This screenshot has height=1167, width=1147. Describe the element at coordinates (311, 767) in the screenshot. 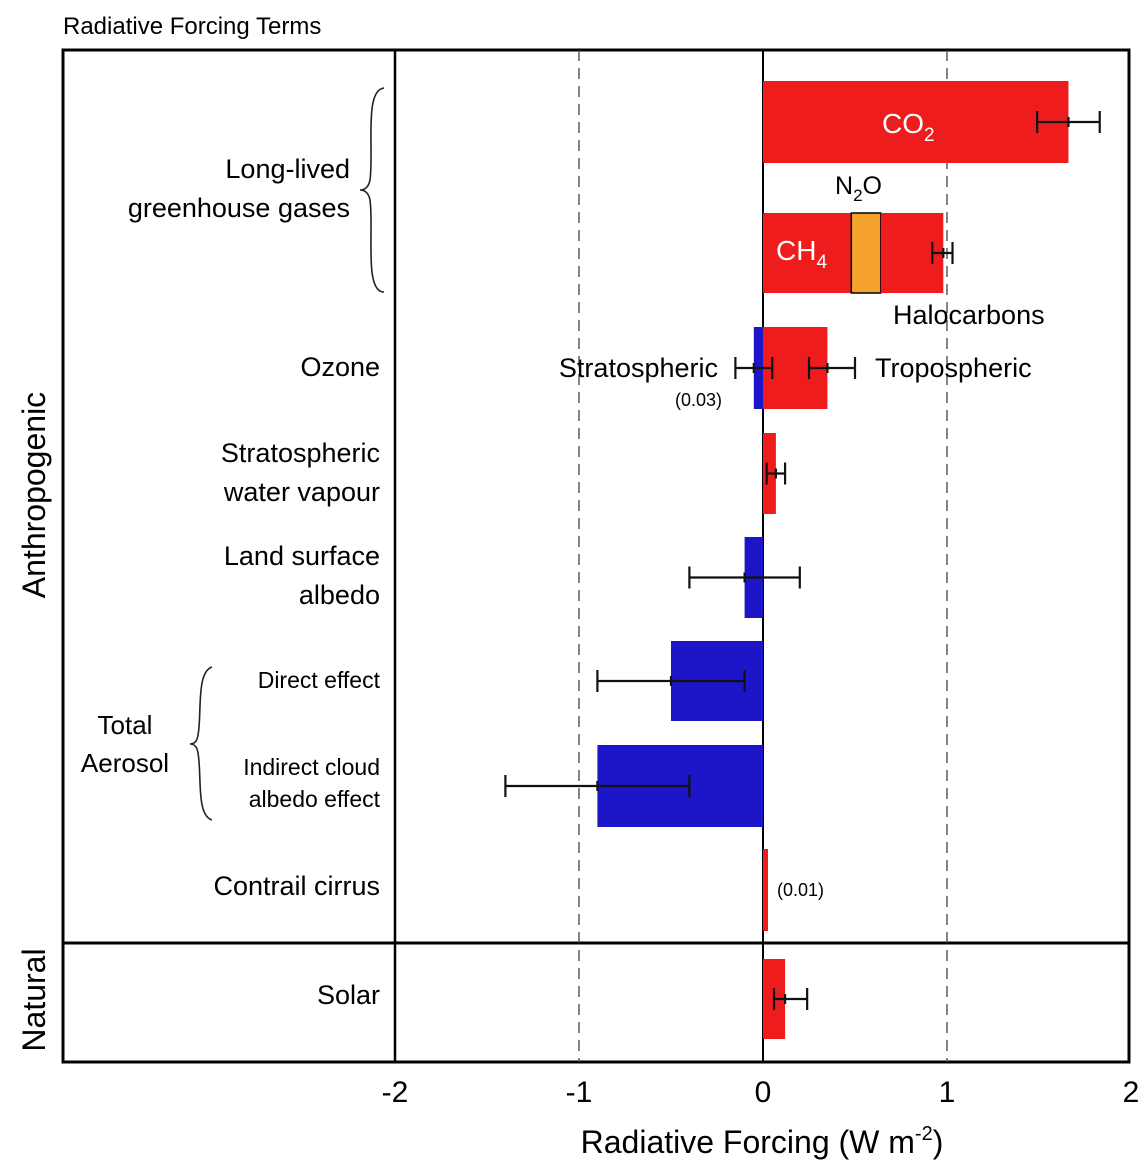

I see `row-label-indirect-line1: Indirect cloud` at that location.